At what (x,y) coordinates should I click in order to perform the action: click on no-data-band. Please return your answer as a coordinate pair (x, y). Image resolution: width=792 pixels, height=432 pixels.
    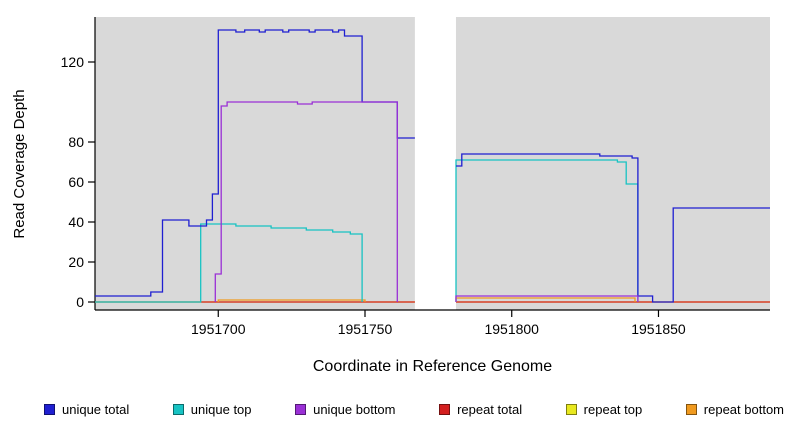
    Looking at the image, I should click on (435, 163).